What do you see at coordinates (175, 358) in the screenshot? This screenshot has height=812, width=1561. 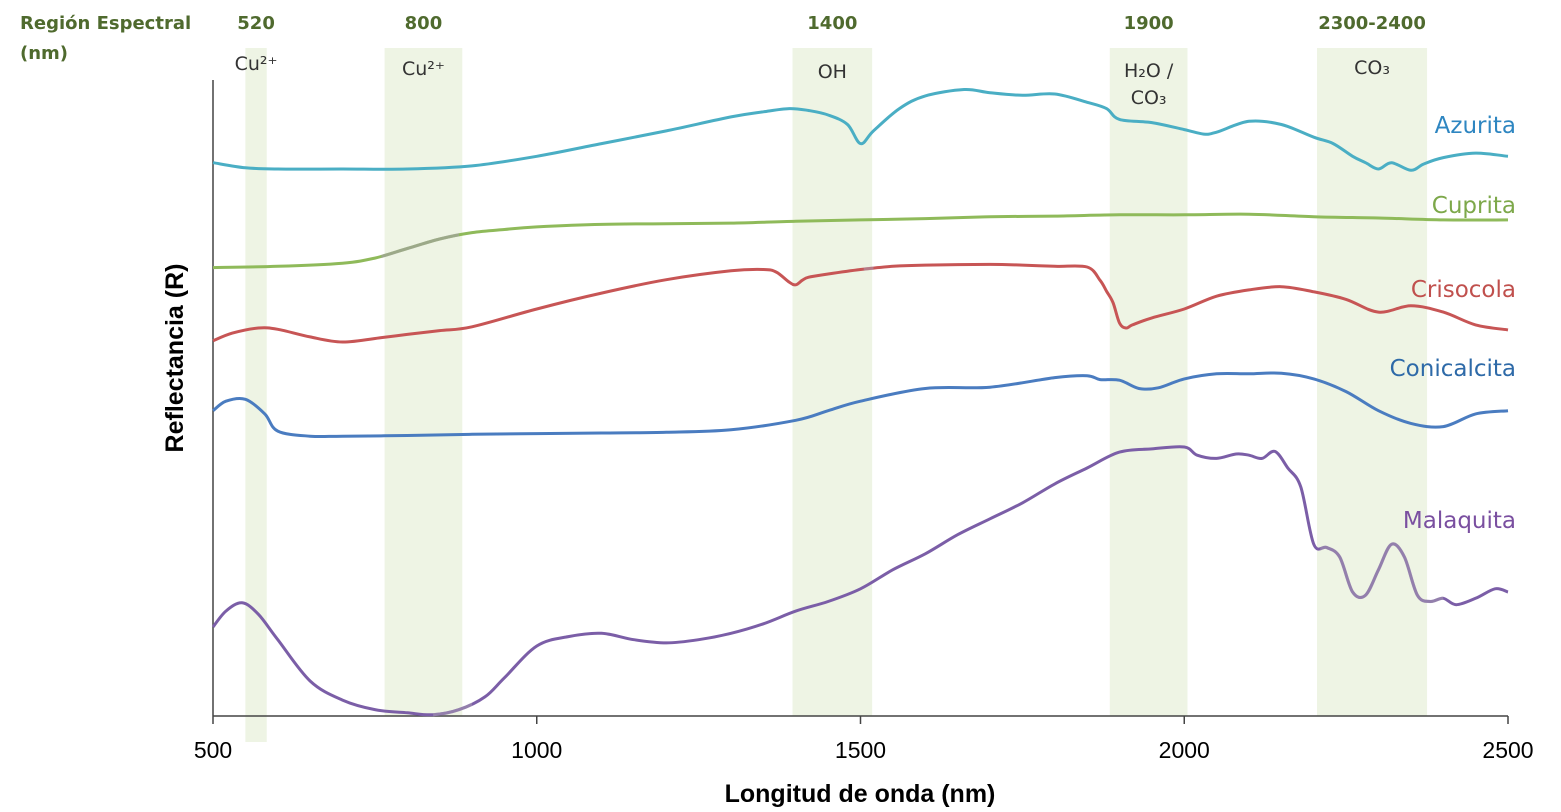 I see `y-axis-title: Reflectancia (R)` at bounding box center [175, 358].